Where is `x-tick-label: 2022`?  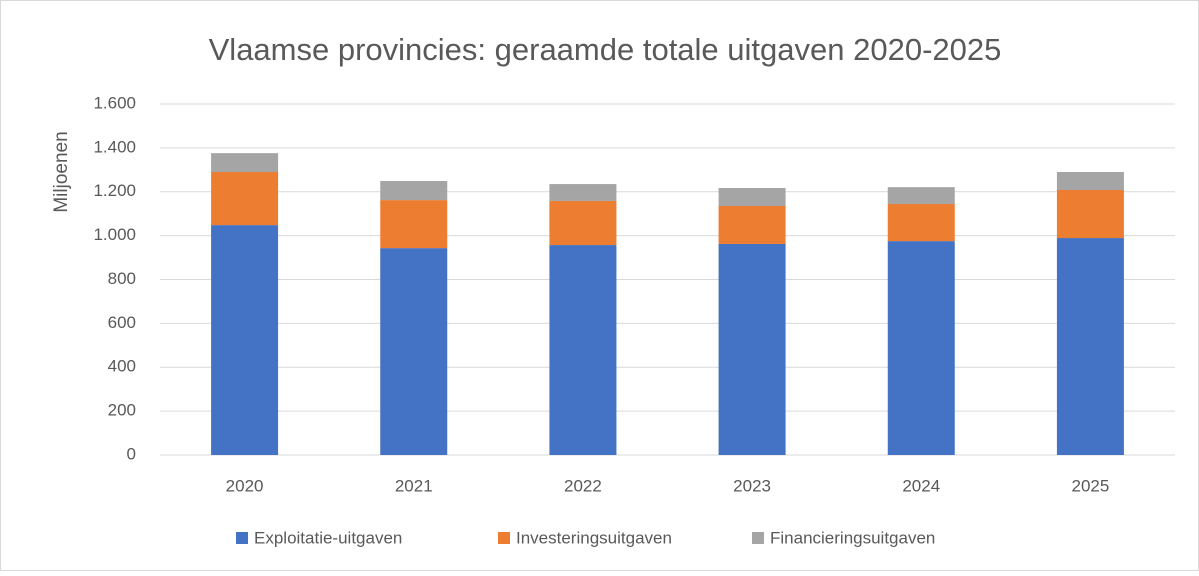
x-tick-label: 2022 is located at coordinates (583, 485).